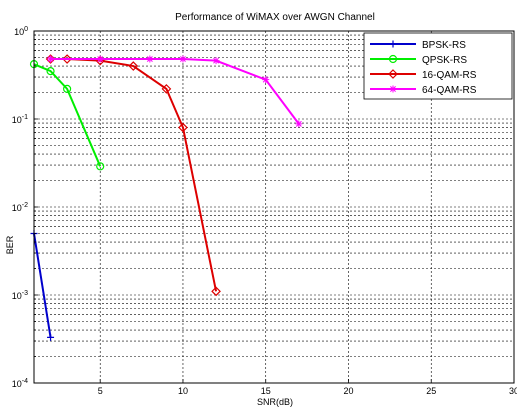  What do you see at coordinates (418, 45) in the screenshot?
I see `legend-item: BPSK-RS` at bounding box center [418, 45].